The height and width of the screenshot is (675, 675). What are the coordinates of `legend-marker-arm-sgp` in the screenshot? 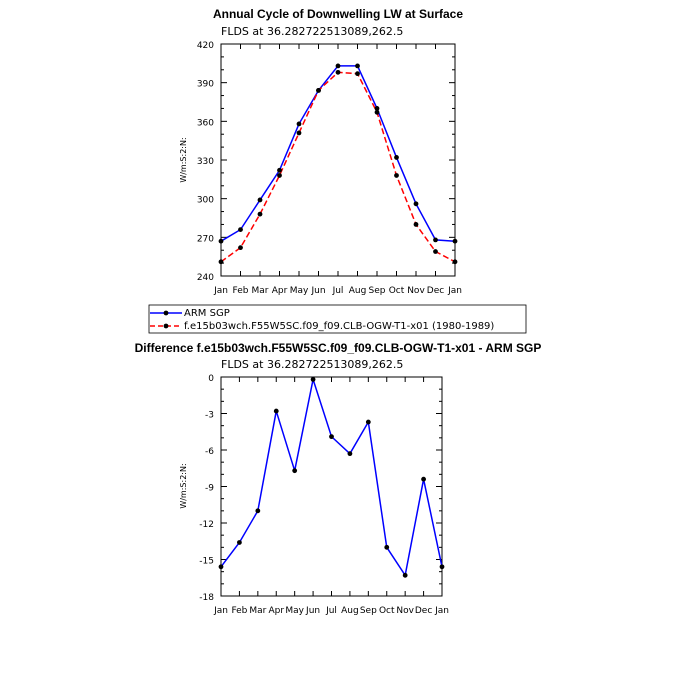 It's located at (166, 313).